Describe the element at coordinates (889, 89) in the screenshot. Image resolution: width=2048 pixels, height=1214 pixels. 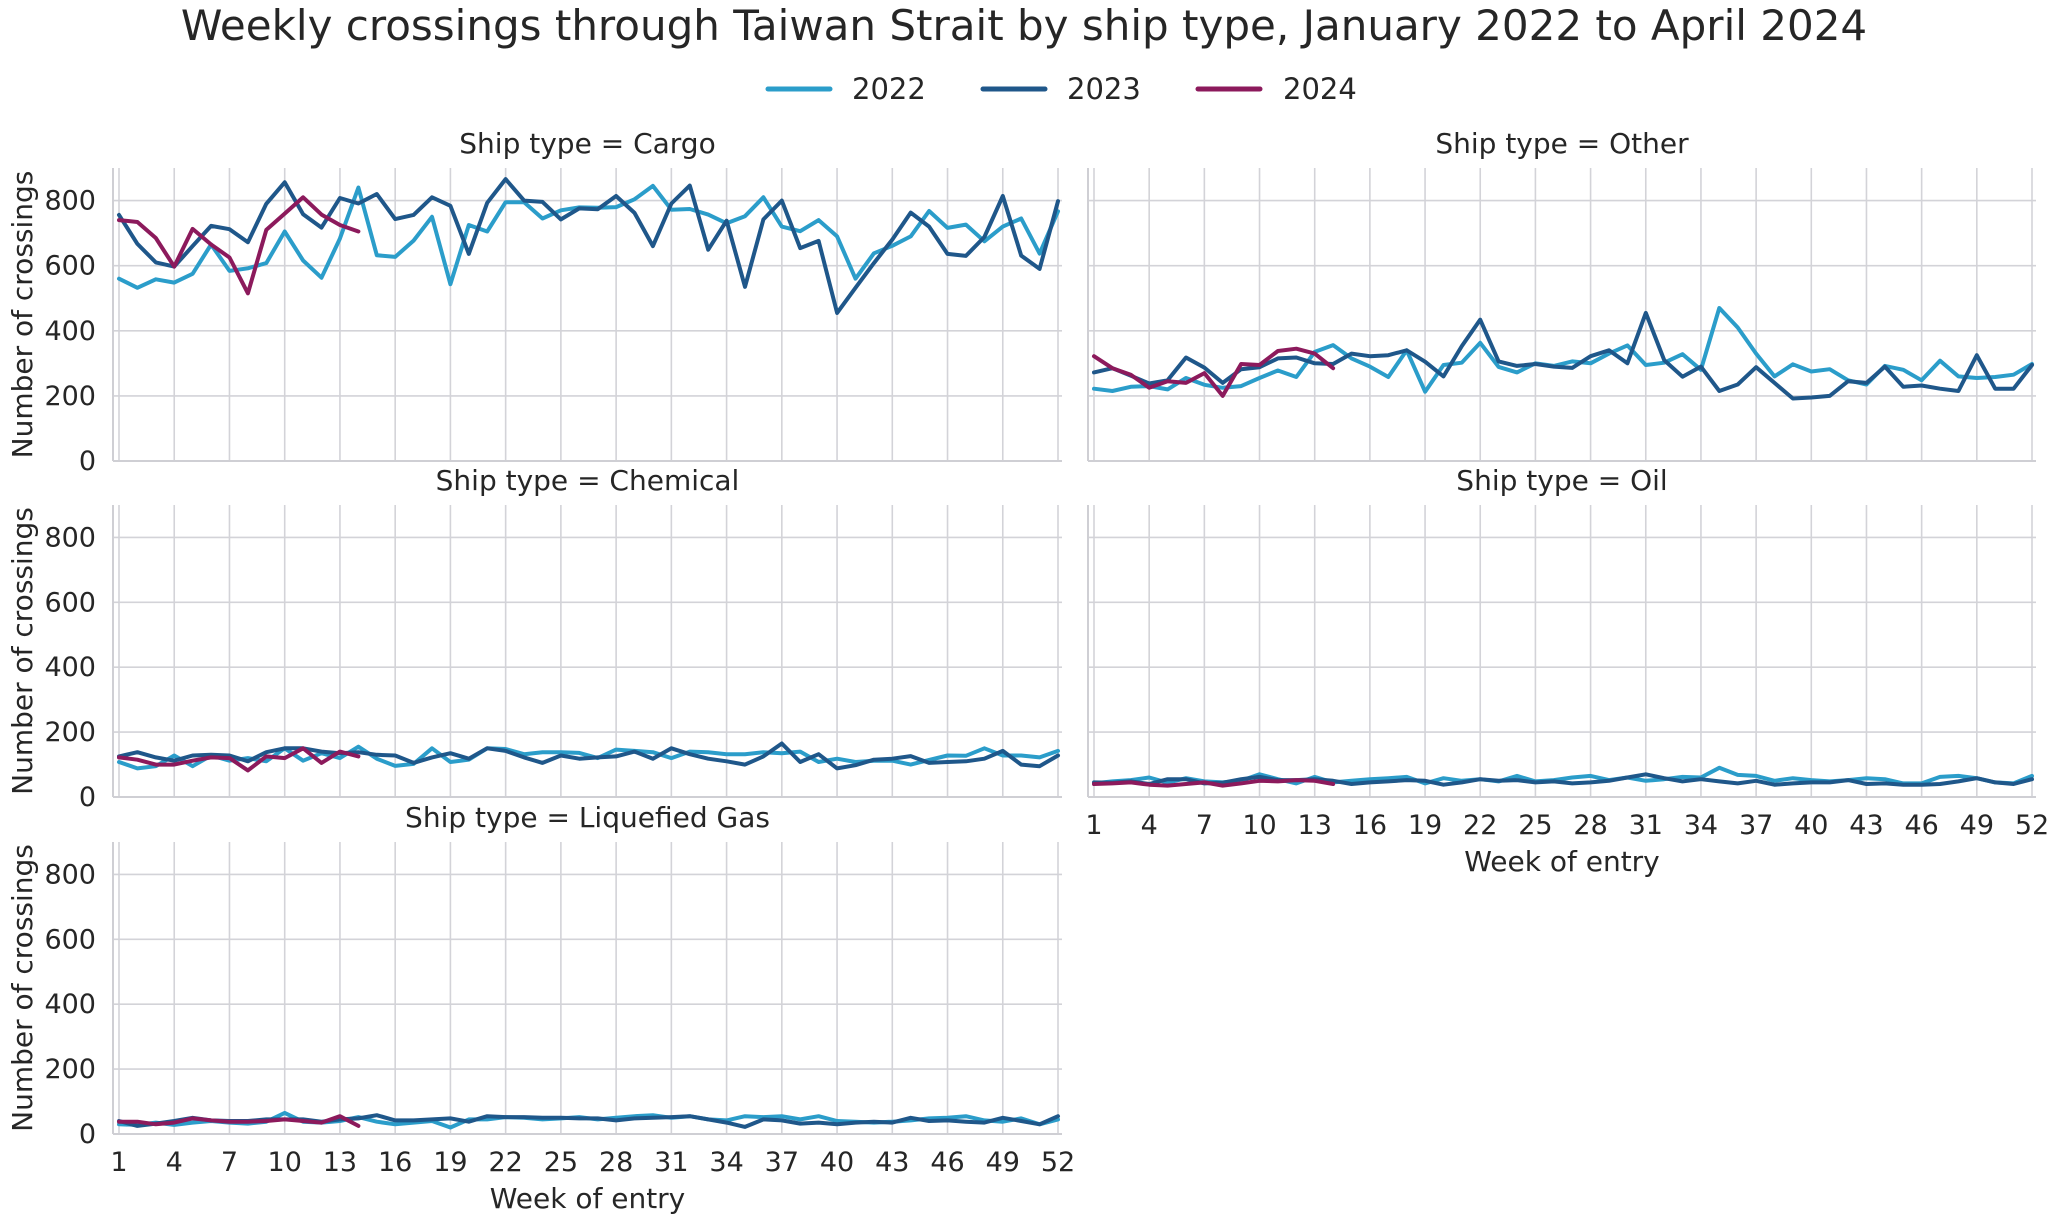
I see `legend-label-2022: 2022` at that location.